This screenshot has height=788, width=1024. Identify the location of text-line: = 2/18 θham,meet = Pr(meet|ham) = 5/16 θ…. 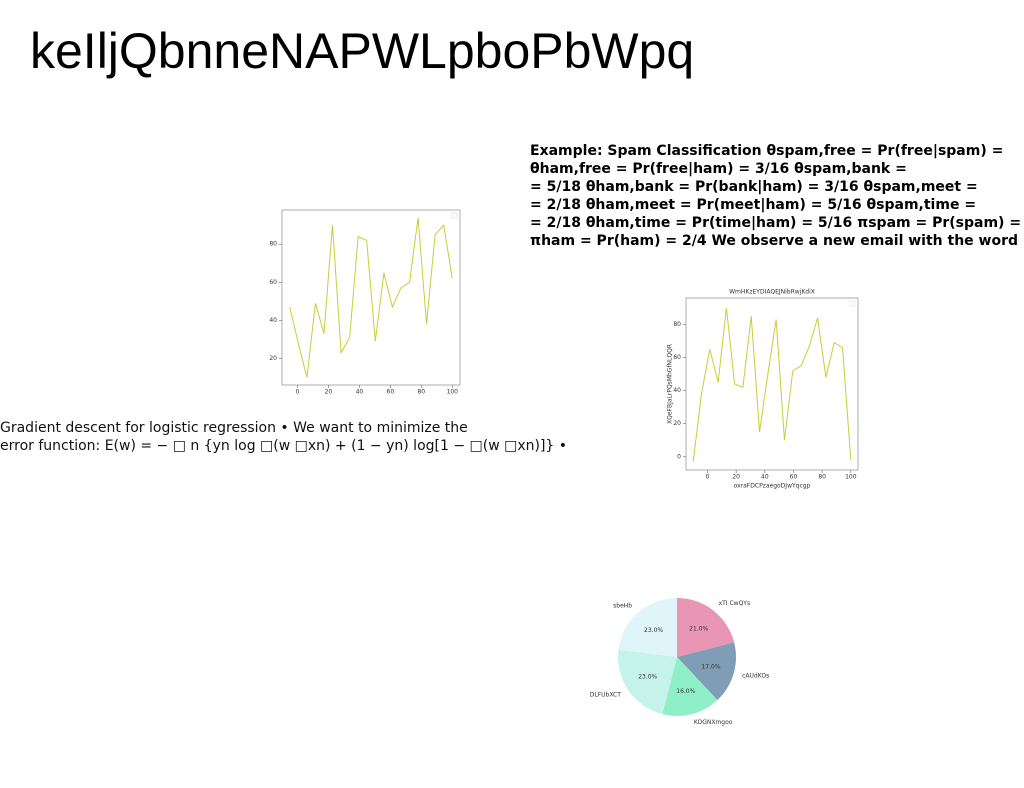
(753, 205).